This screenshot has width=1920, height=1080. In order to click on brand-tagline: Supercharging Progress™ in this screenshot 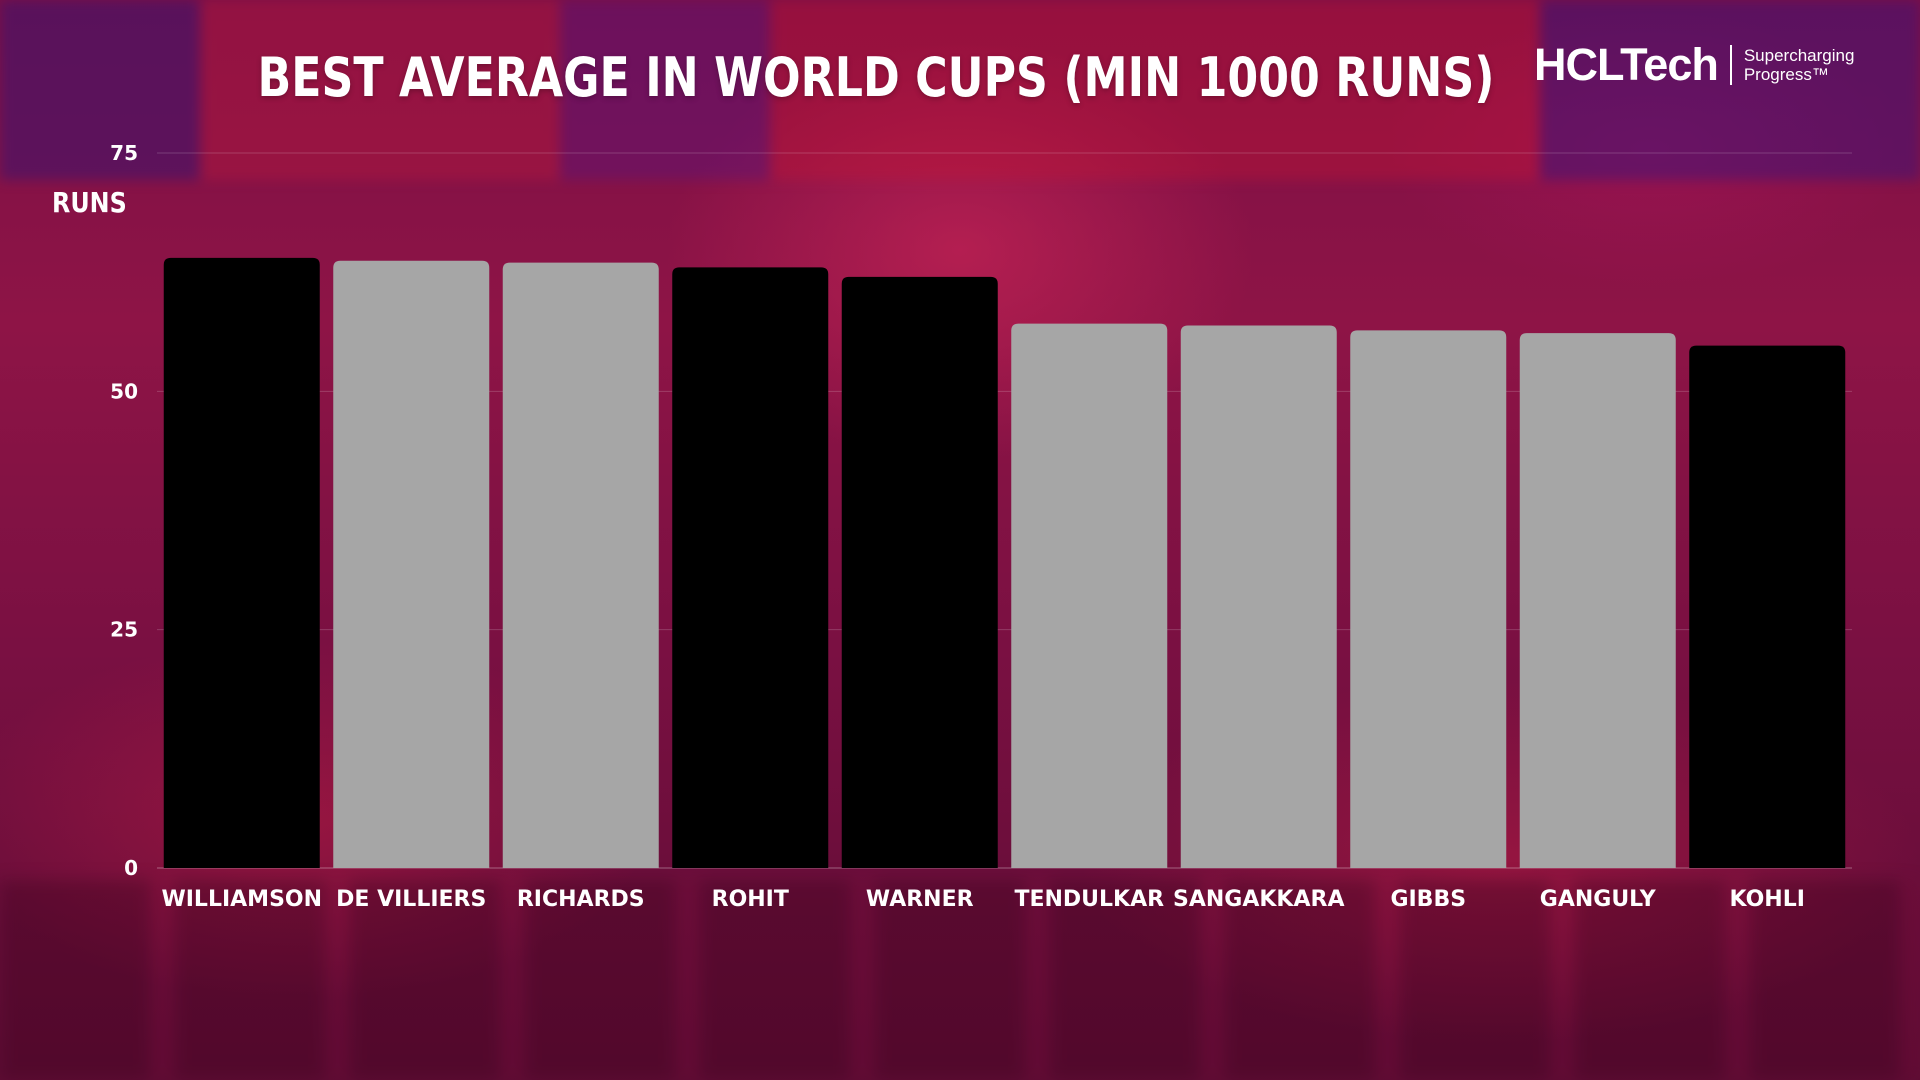, I will do `click(1799, 65)`.